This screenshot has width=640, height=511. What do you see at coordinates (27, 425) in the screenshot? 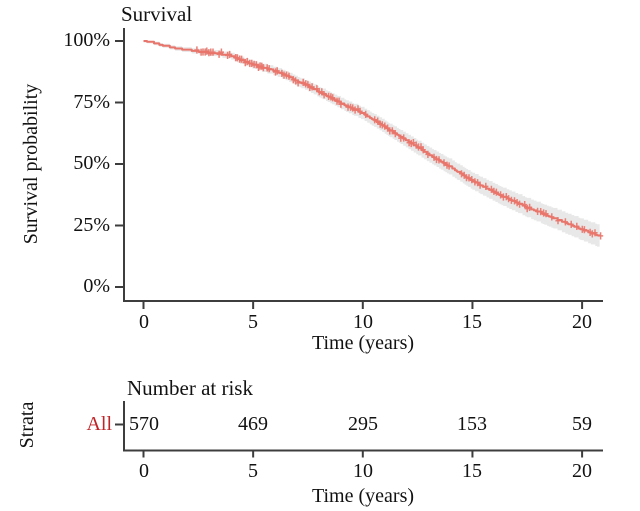
I see `strata-axis-title: Strata` at bounding box center [27, 425].